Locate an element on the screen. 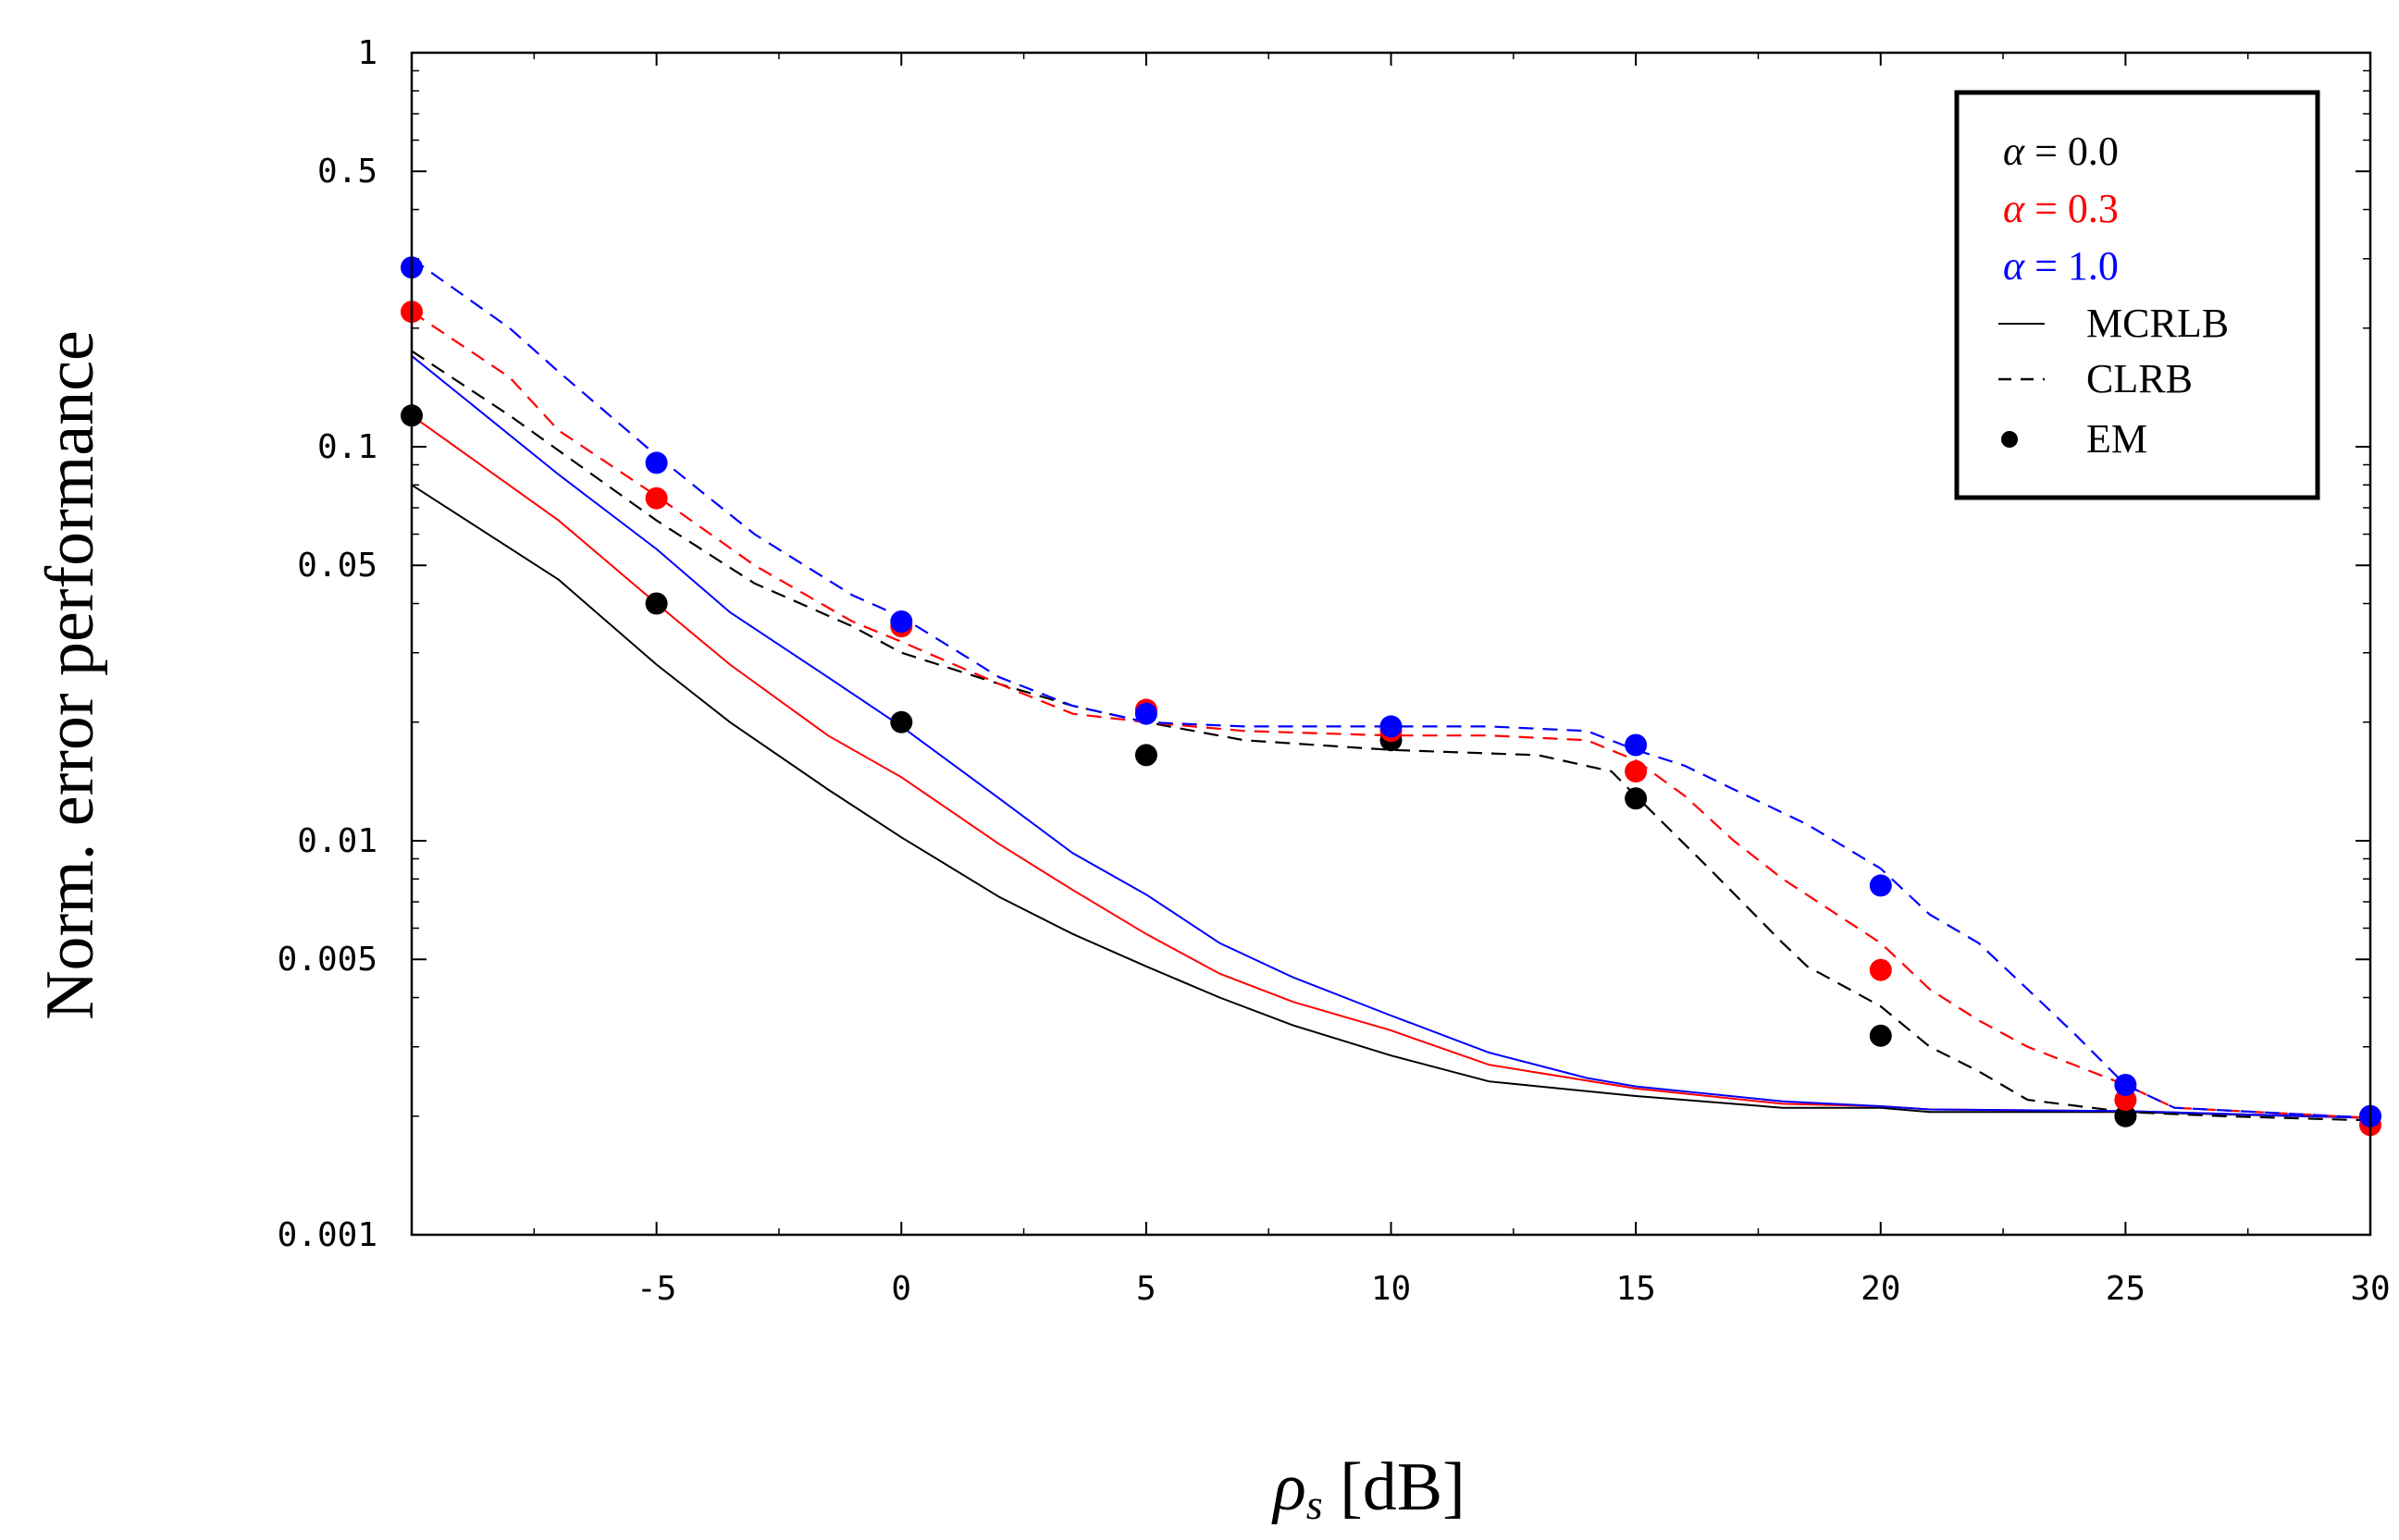 The width and height of the screenshot is (2399, 1540). x-axis-subscript: s is located at coordinates (1314, 1505).